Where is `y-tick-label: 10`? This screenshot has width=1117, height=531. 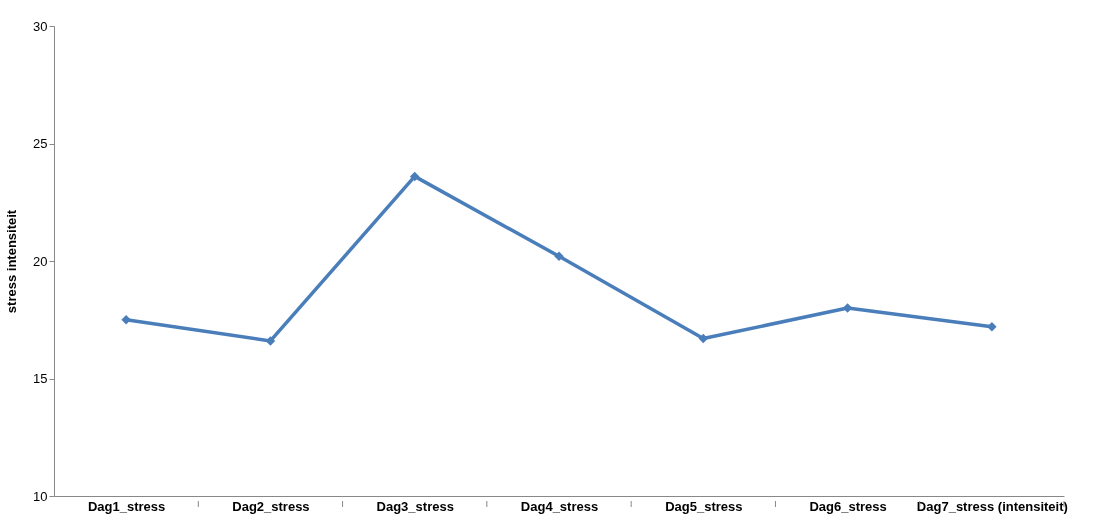
y-tick-label: 10 is located at coordinates (40, 496).